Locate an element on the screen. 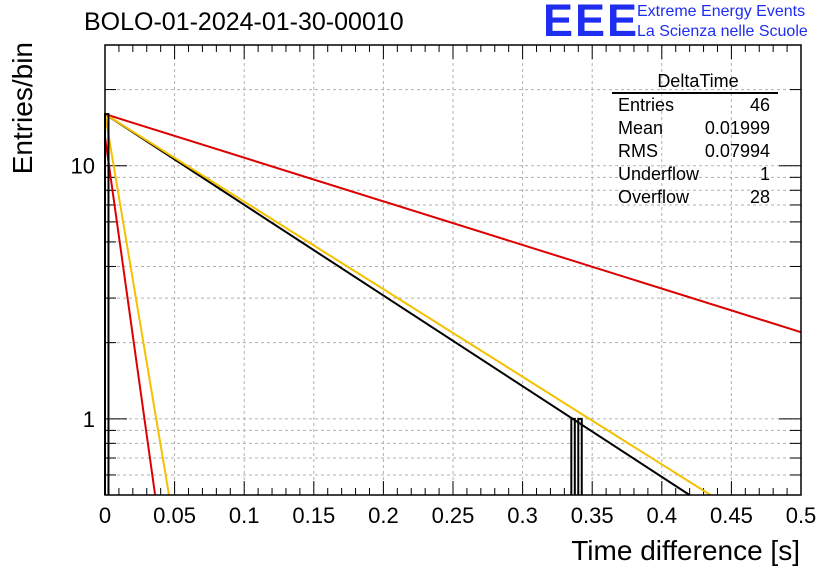 Image resolution: width=836 pixels, height=572 pixels. y-tick-label: 10 is located at coordinates (83, 166).